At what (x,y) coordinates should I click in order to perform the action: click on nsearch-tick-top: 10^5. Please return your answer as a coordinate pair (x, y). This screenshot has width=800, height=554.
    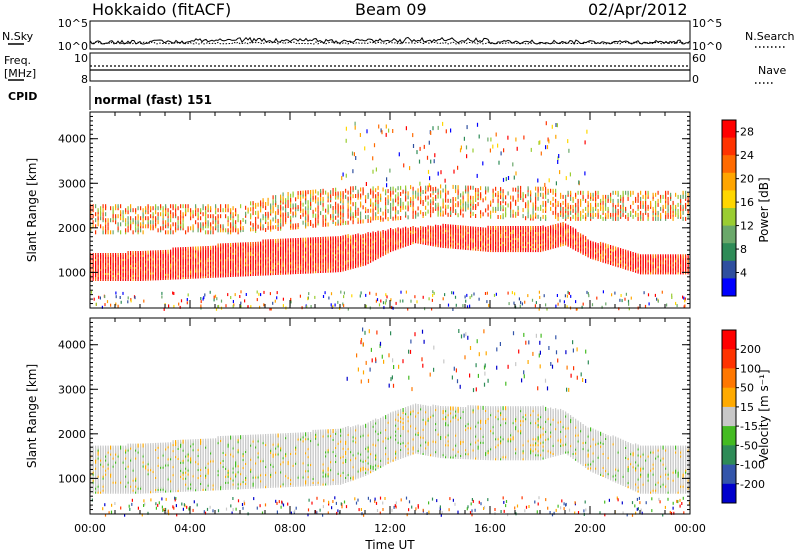
    Looking at the image, I should click on (707, 23).